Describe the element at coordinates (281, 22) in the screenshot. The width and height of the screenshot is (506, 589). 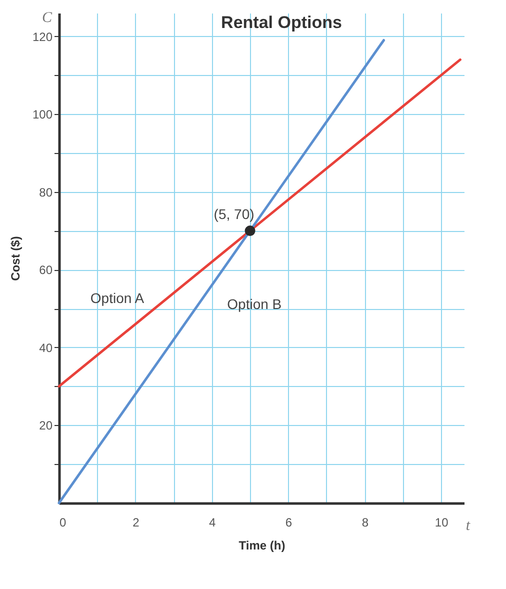
I see `chart-title: Rental Options` at that location.